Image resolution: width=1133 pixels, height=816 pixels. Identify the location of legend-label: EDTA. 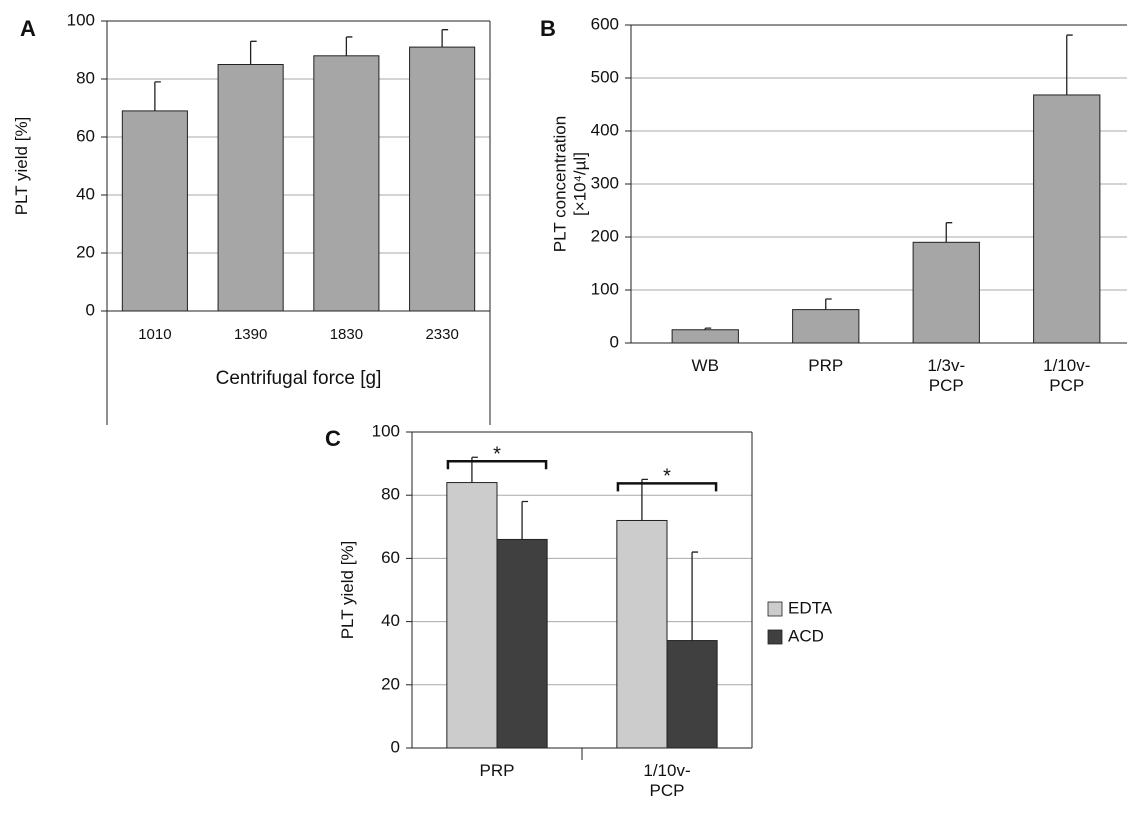
(810, 607).